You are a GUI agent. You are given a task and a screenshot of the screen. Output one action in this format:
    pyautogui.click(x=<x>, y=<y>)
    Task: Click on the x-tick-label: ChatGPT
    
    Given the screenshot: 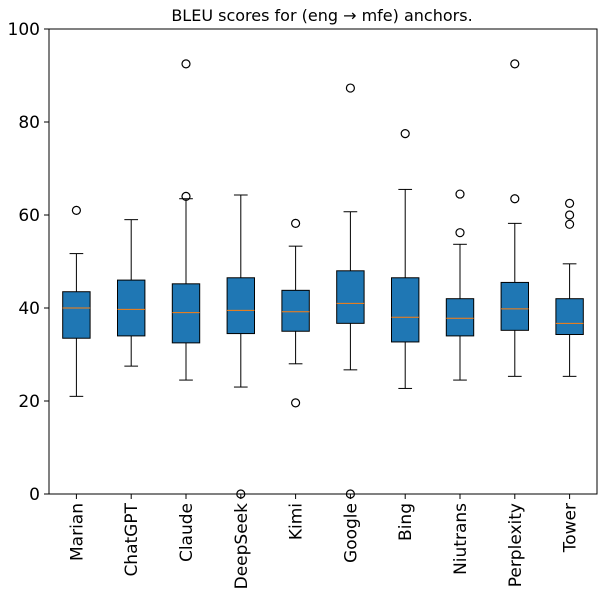 What is the action you would take?
    pyautogui.click(x=132, y=539)
    